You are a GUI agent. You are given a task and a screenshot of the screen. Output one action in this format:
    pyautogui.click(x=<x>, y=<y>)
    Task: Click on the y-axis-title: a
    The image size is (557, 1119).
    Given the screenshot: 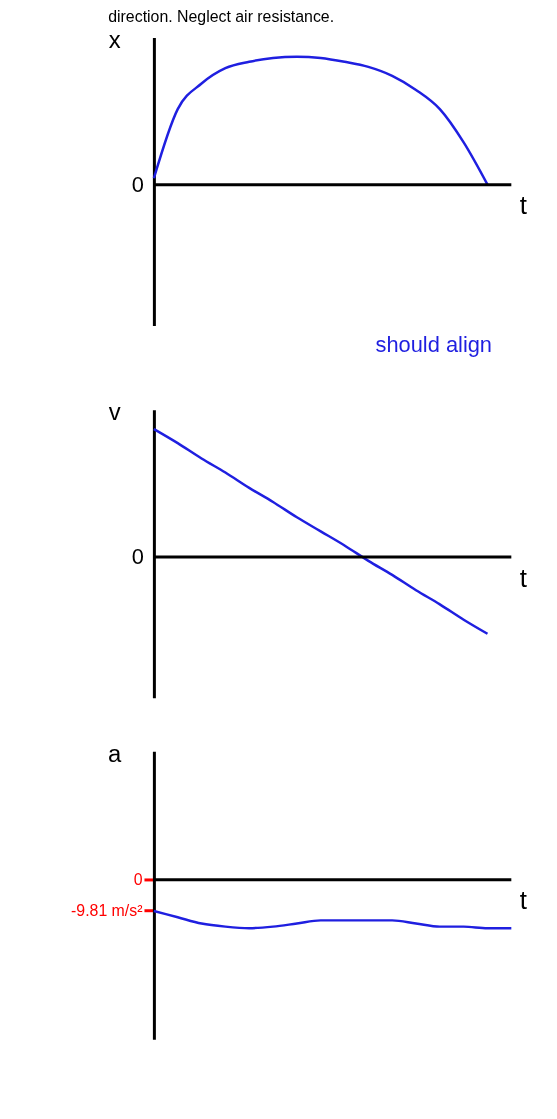 What is the action you would take?
    pyautogui.click(x=115, y=753)
    